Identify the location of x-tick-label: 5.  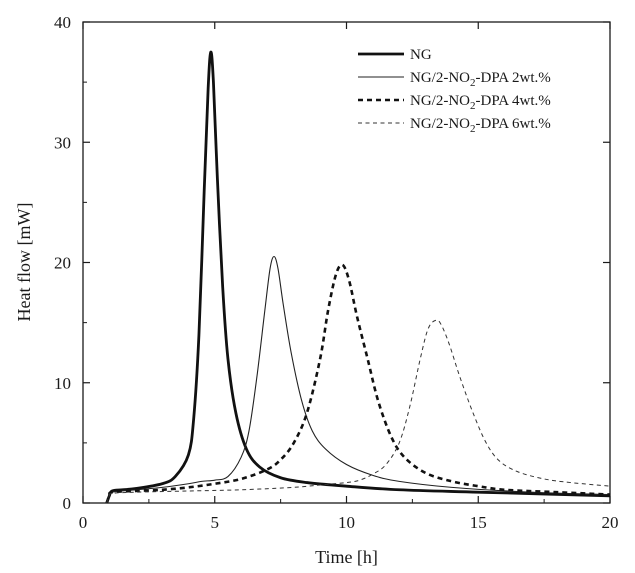
(215, 522).